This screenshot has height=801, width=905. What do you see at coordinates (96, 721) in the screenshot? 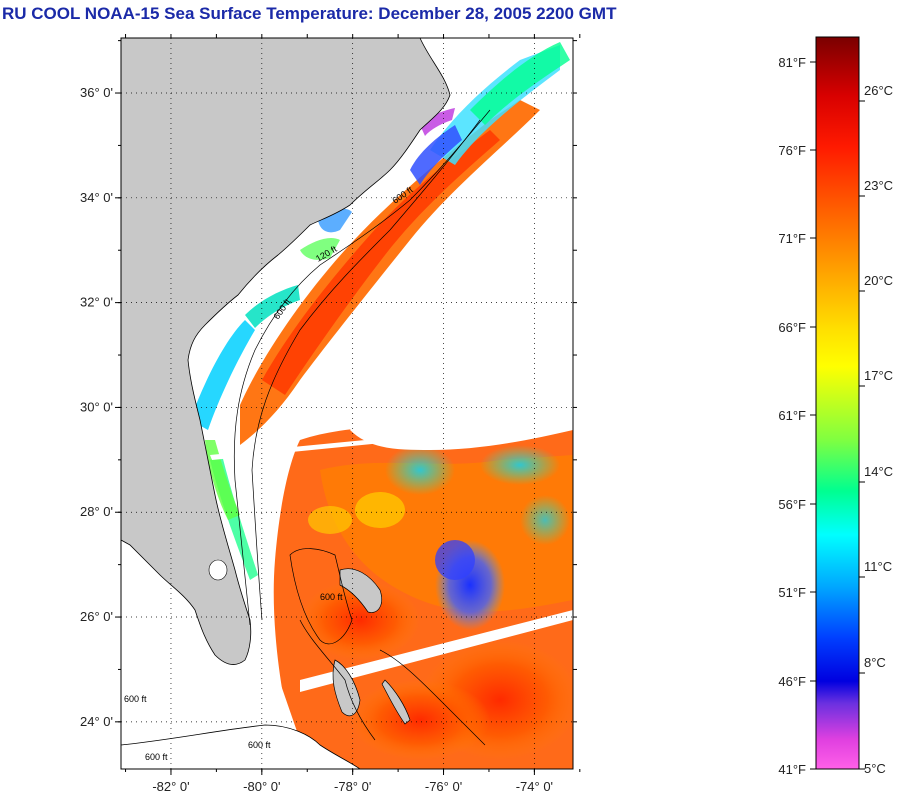
I see `lat-label: 24° 0'` at bounding box center [96, 721].